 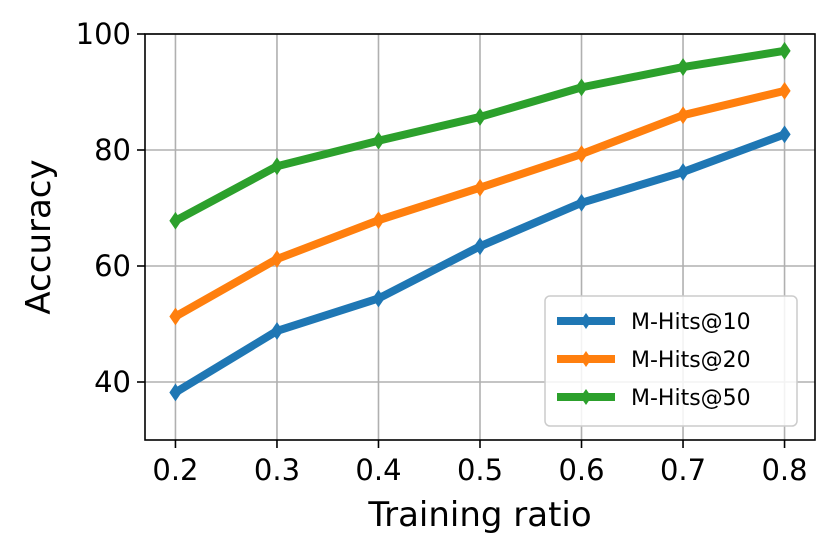 I want to click on y-tick-label: 100, so click(x=103, y=34).